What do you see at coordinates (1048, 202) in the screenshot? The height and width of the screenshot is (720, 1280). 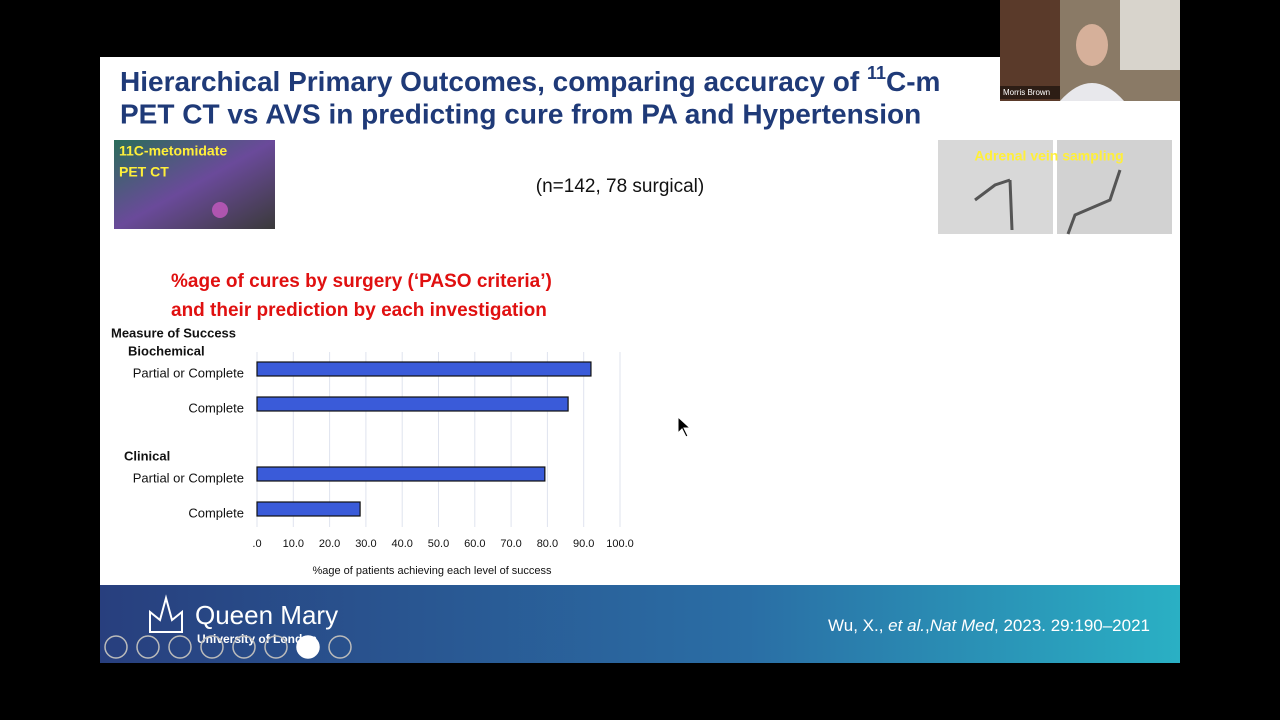 I see `avs-image-detail` at bounding box center [1048, 202].